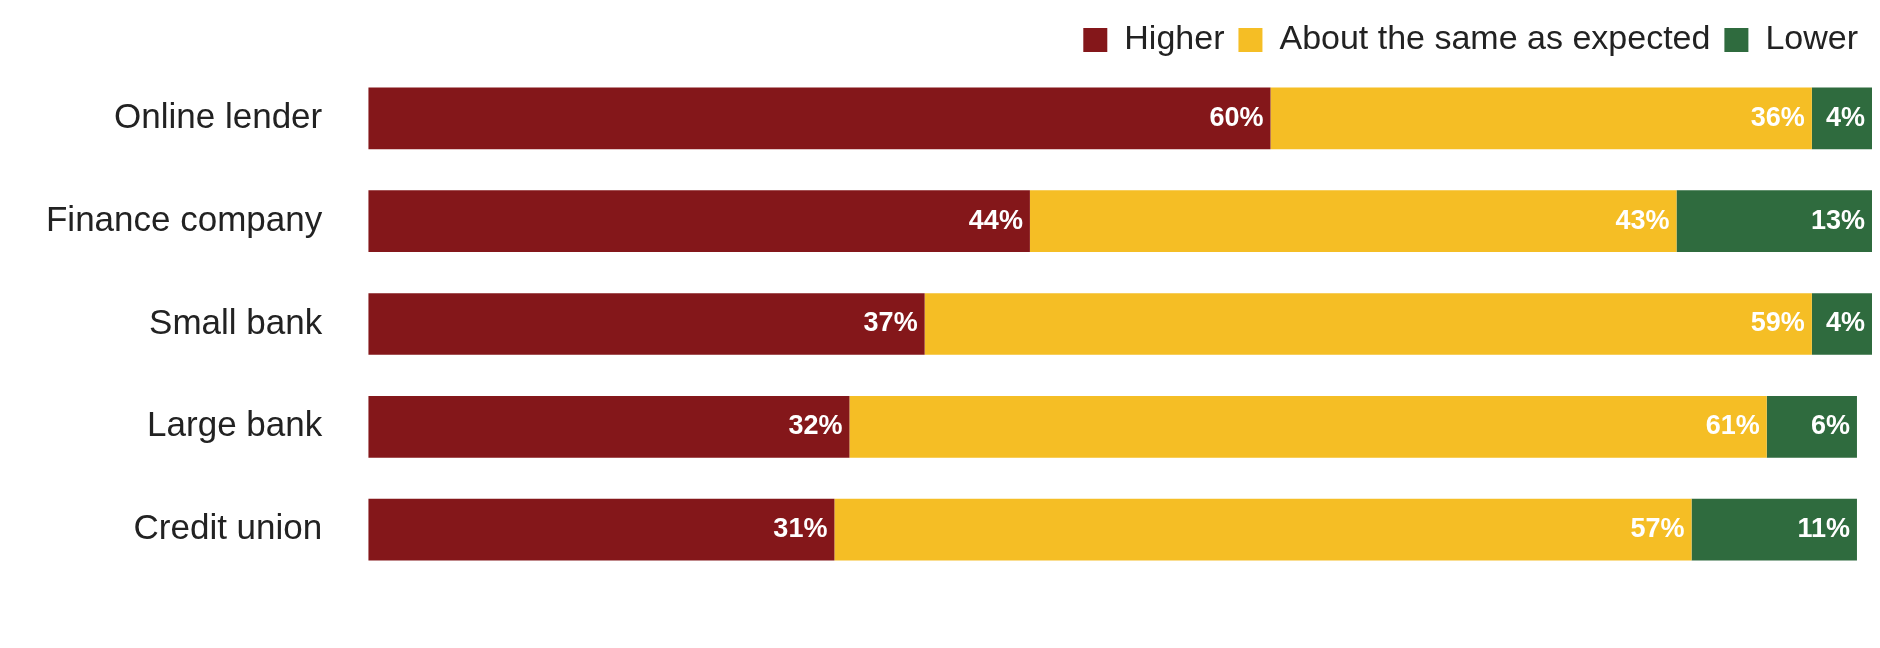 This screenshot has width=1880, height=648. I want to click on data-label: 11%, so click(1823, 528).